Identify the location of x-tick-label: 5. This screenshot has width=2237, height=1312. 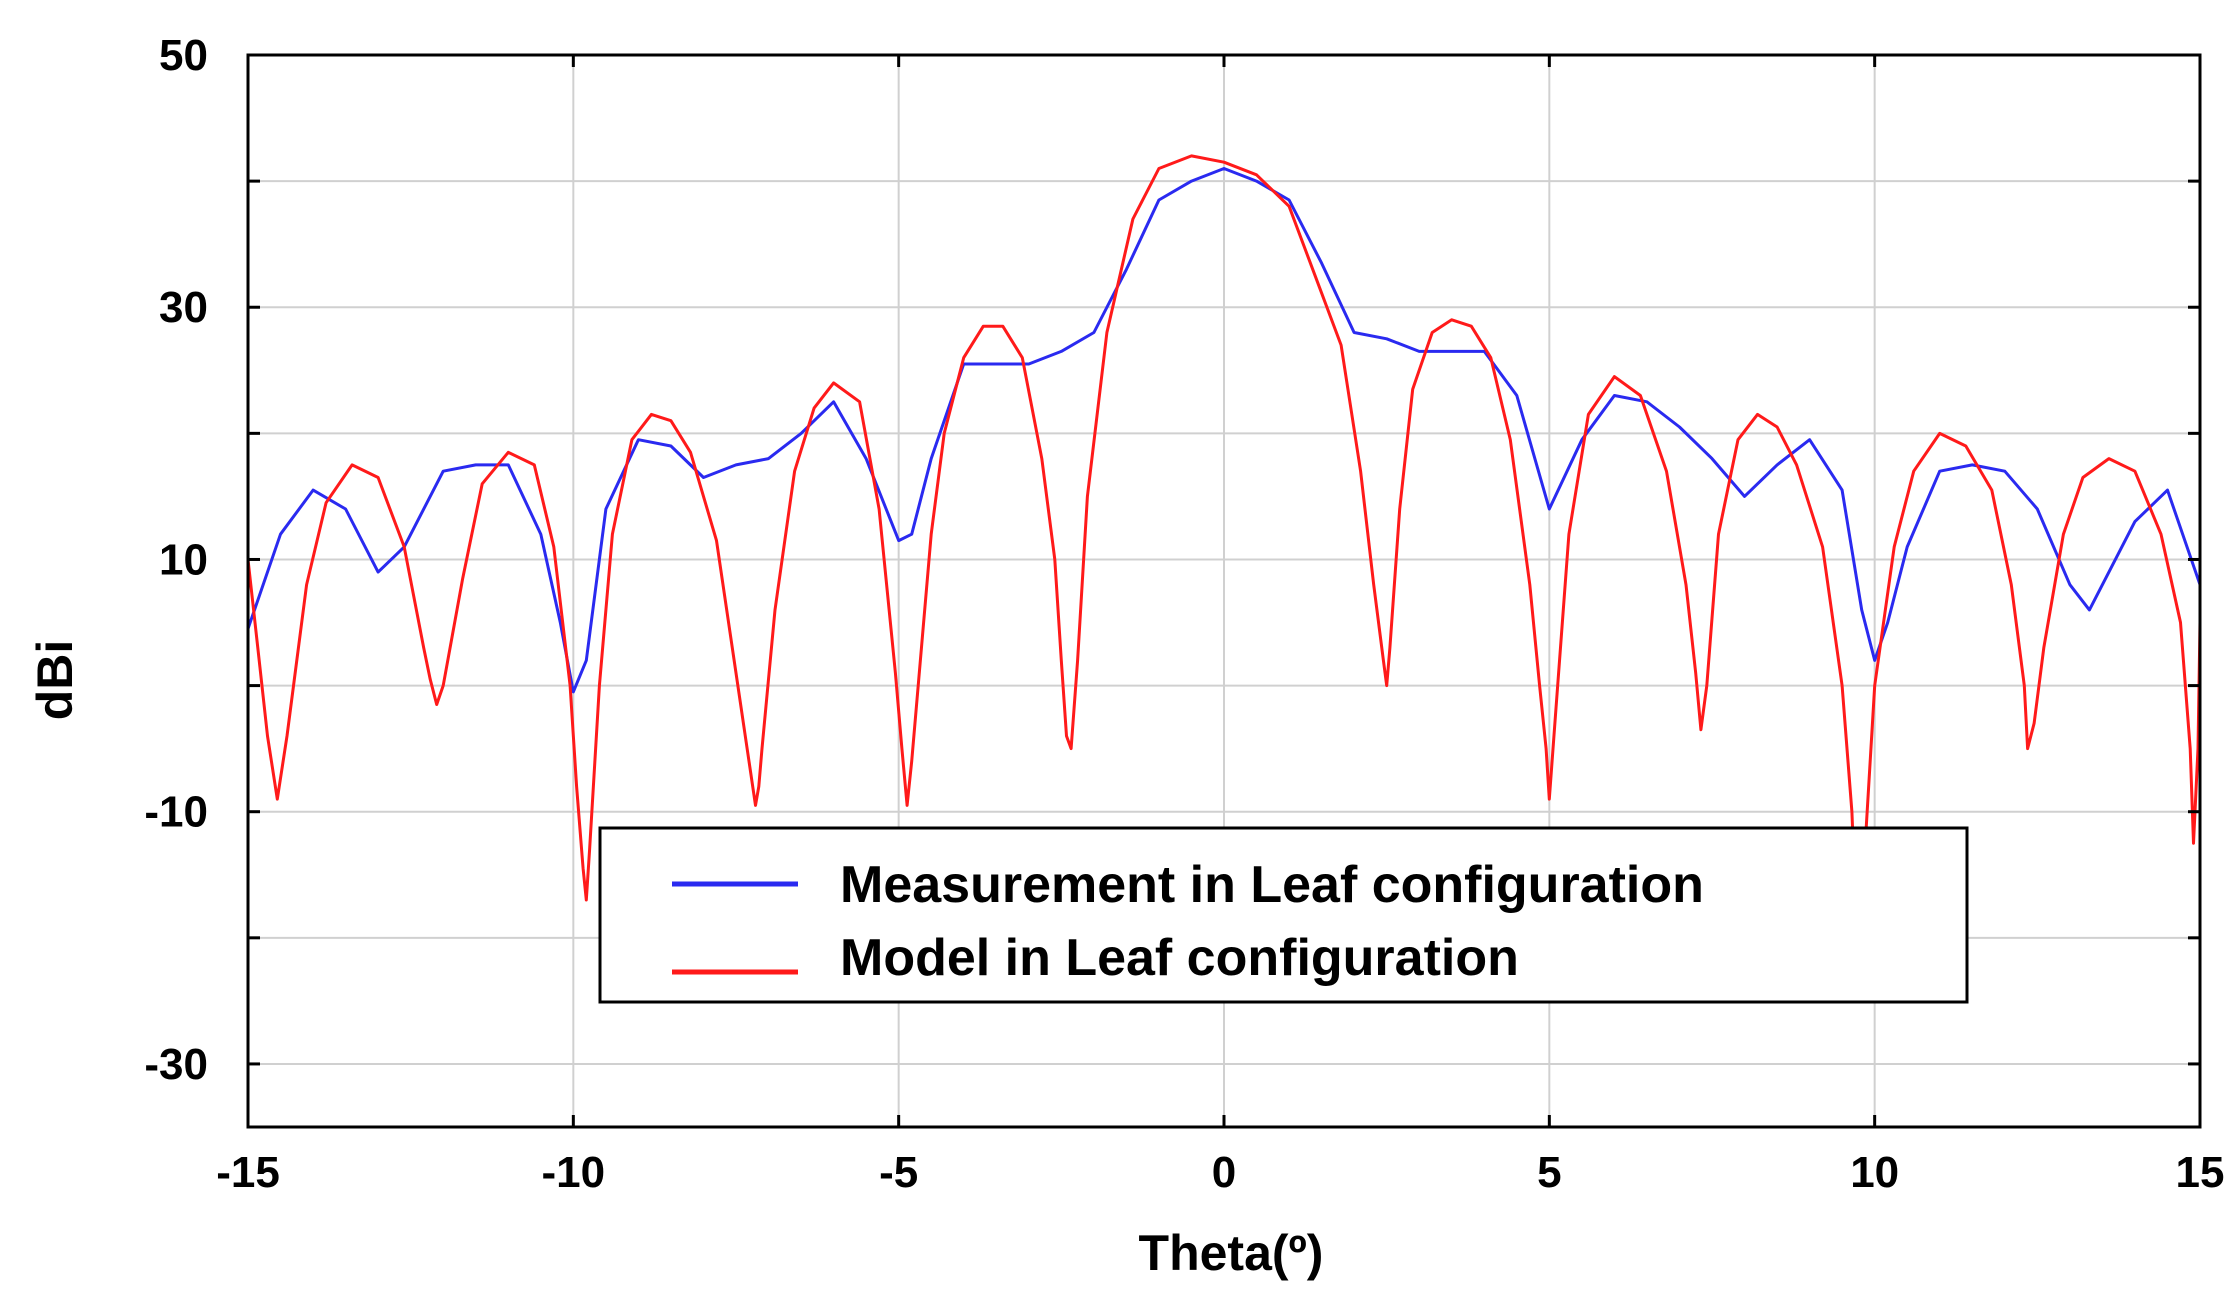
(1549, 1172).